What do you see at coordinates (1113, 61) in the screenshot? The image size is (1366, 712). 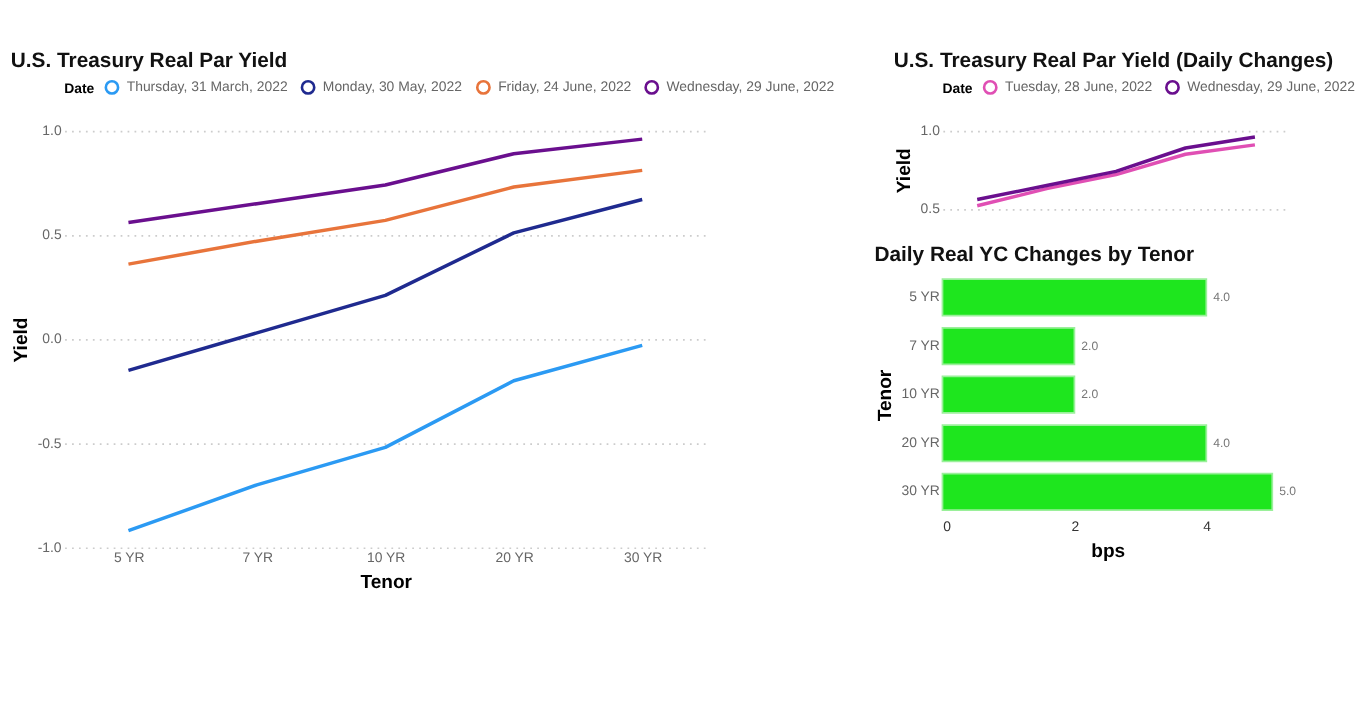 I see `chart-title: U.S. Treasury Real Par Yield (Daily Changes)` at bounding box center [1113, 61].